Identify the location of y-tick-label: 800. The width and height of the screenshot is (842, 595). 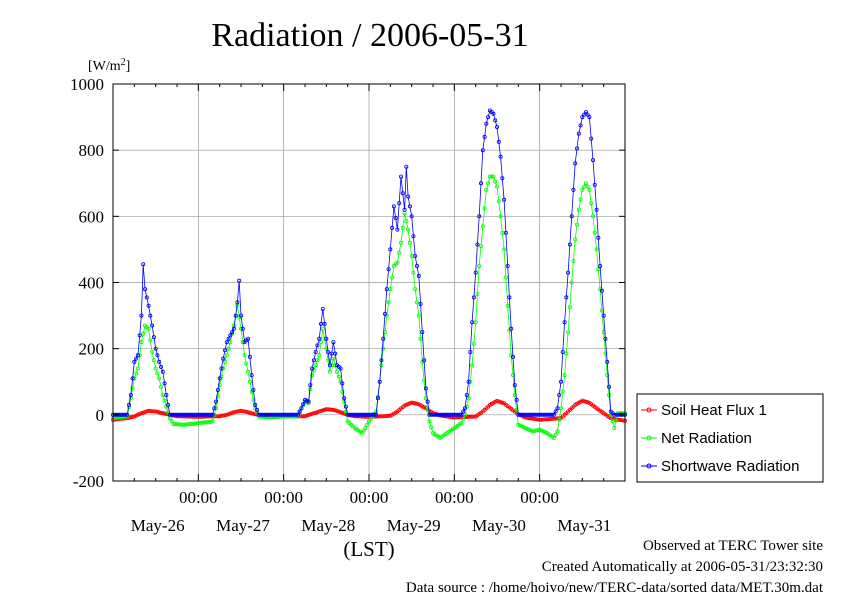
(92, 150).